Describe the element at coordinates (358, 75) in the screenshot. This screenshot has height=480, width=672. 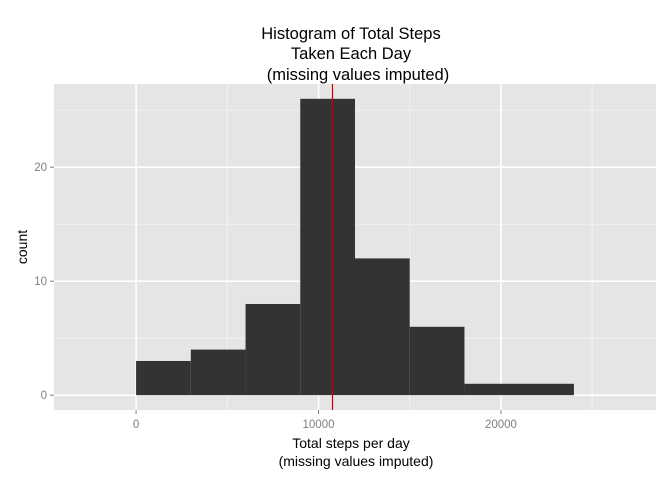
I see `chart-title-line-3: (missing values imputed)` at that location.